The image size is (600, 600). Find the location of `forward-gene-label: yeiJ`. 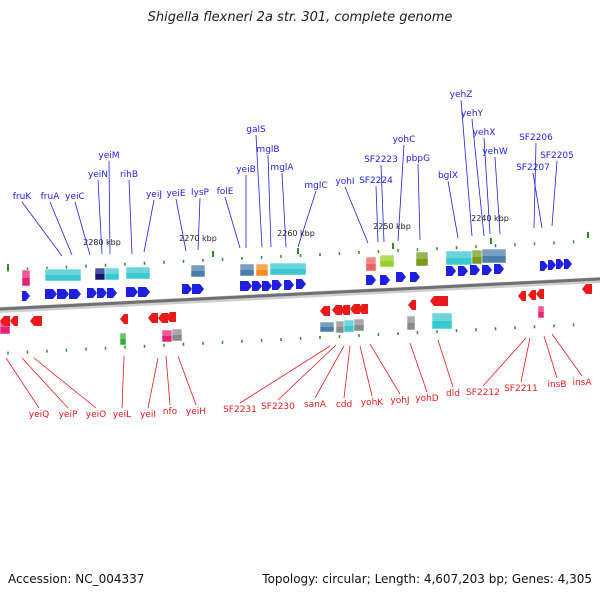

forward-gene-label: yeiJ is located at coordinates (154, 195).